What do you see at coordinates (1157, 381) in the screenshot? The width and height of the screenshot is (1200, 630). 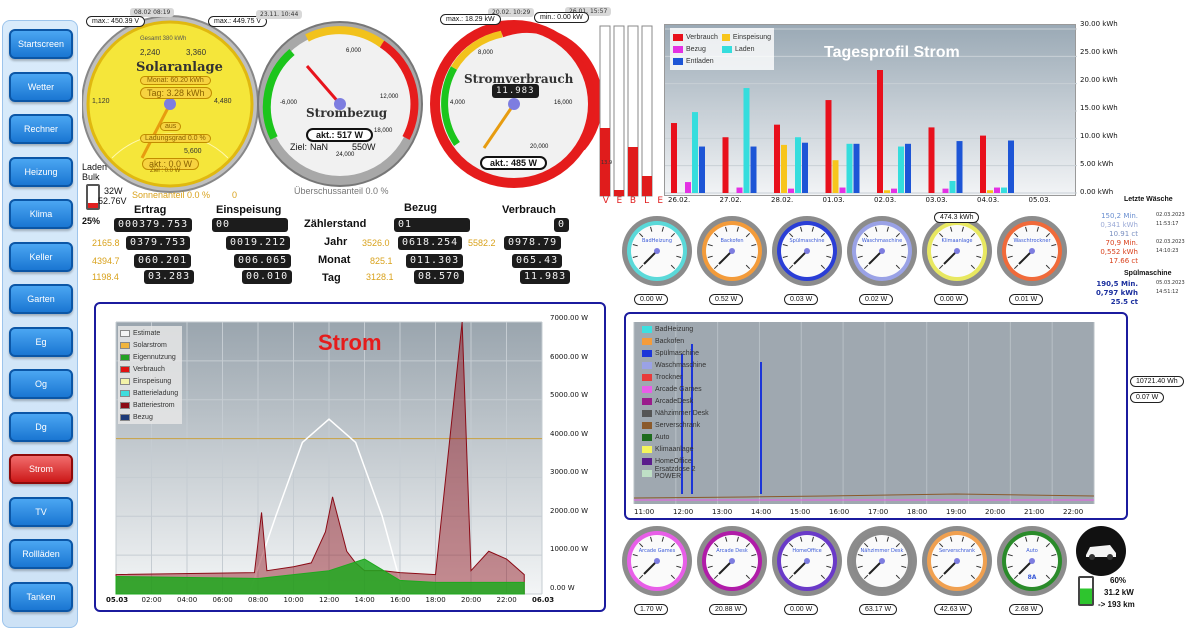 I see `right-pill-1: 10721.40 Wh` at bounding box center [1157, 381].